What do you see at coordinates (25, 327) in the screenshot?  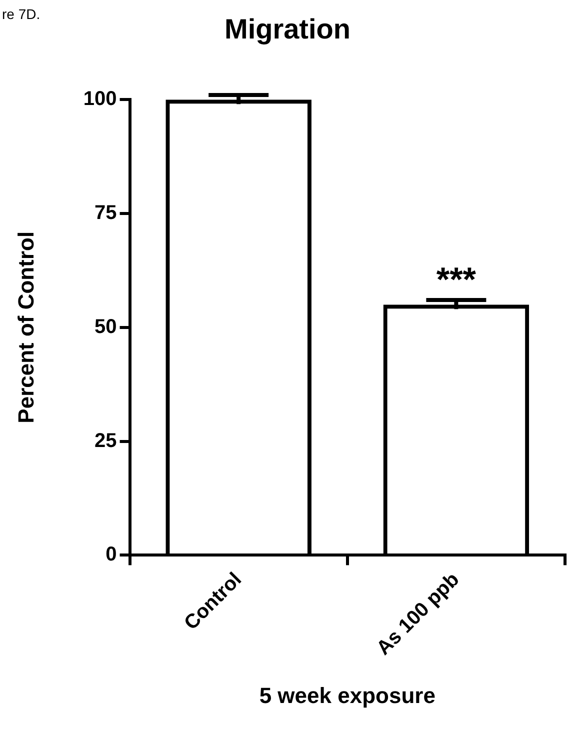 I see `y-axis-title: Percent of Control` at bounding box center [25, 327].